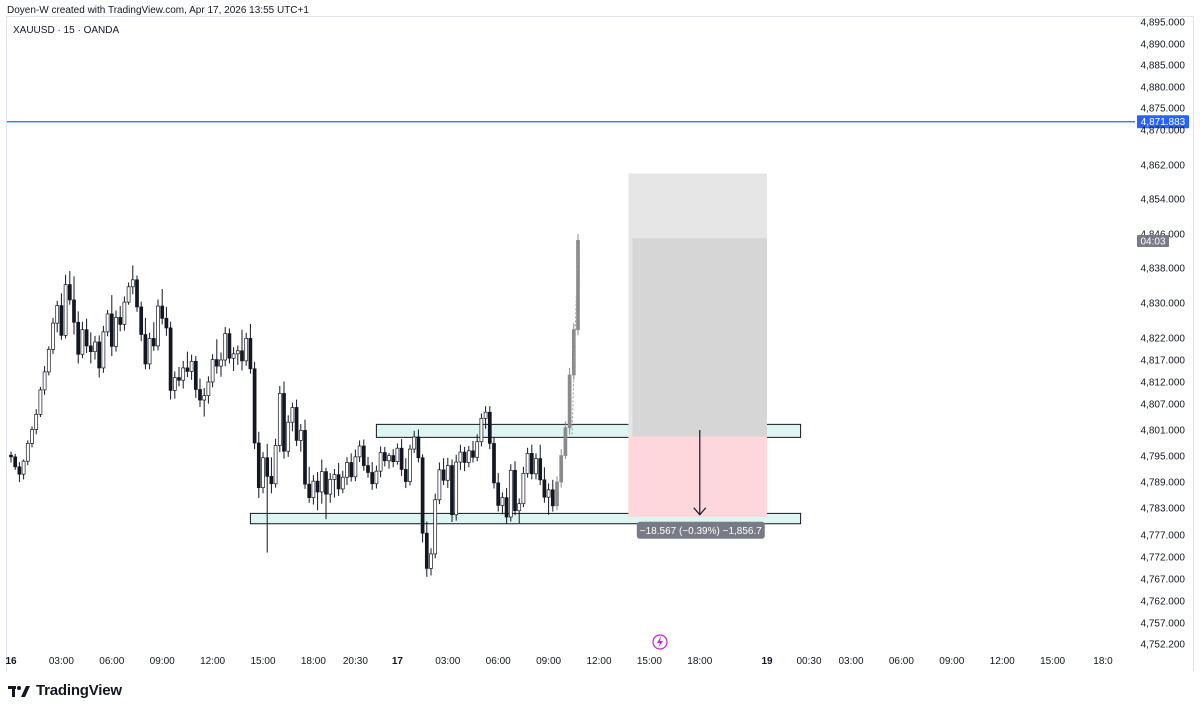 This screenshot has height=713, width=1200. What do you see at coordinates (660, 642) in the screenshot?
I see `lightning-icon` at bounding box center [660, 642].